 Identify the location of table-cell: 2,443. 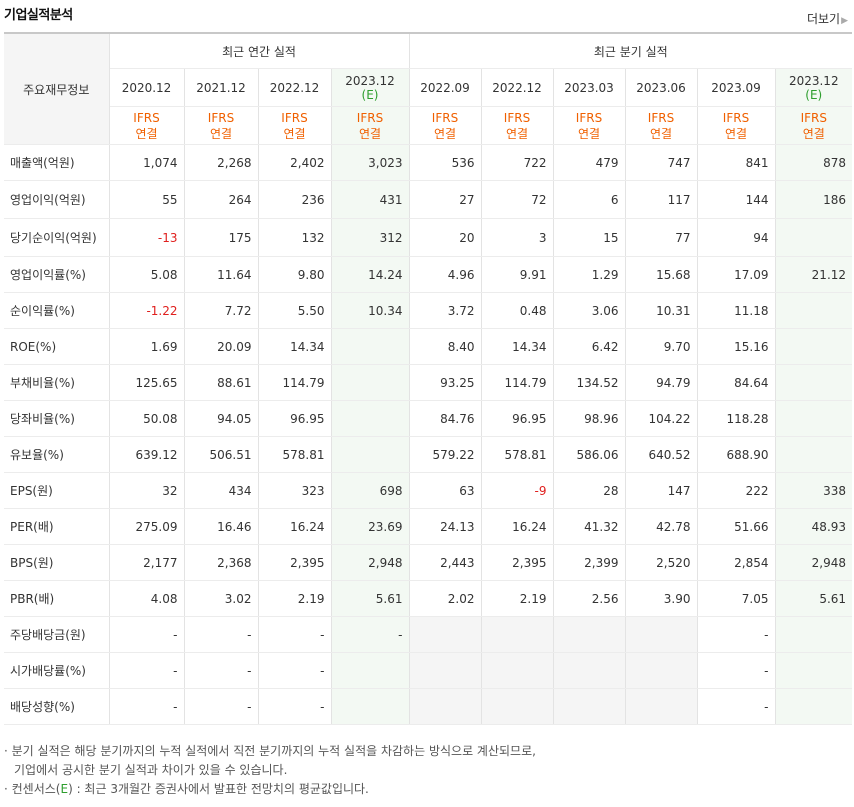
(445, 562).